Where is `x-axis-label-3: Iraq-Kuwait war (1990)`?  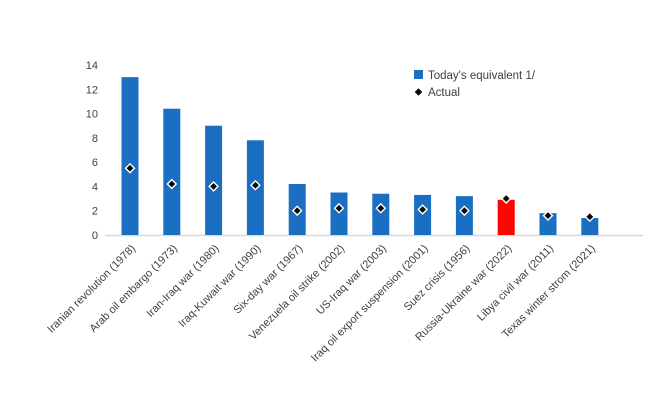
x-axis-label-3: Iraq-Kuwait war (1990) is located at coordinates (219, 286).